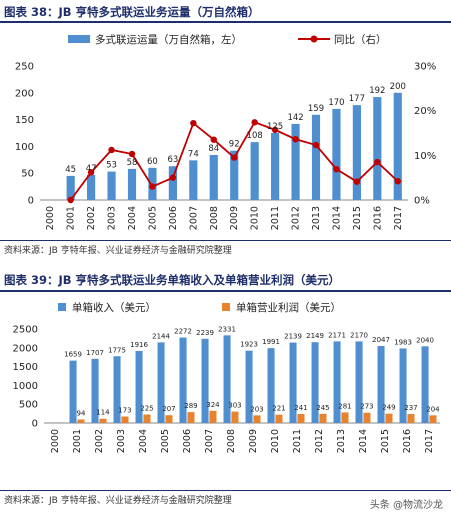  What do you see at coordinates (225, 490) in the screenshot?
I see `figure2-bottom-rule` at bounding box center [225, 490].